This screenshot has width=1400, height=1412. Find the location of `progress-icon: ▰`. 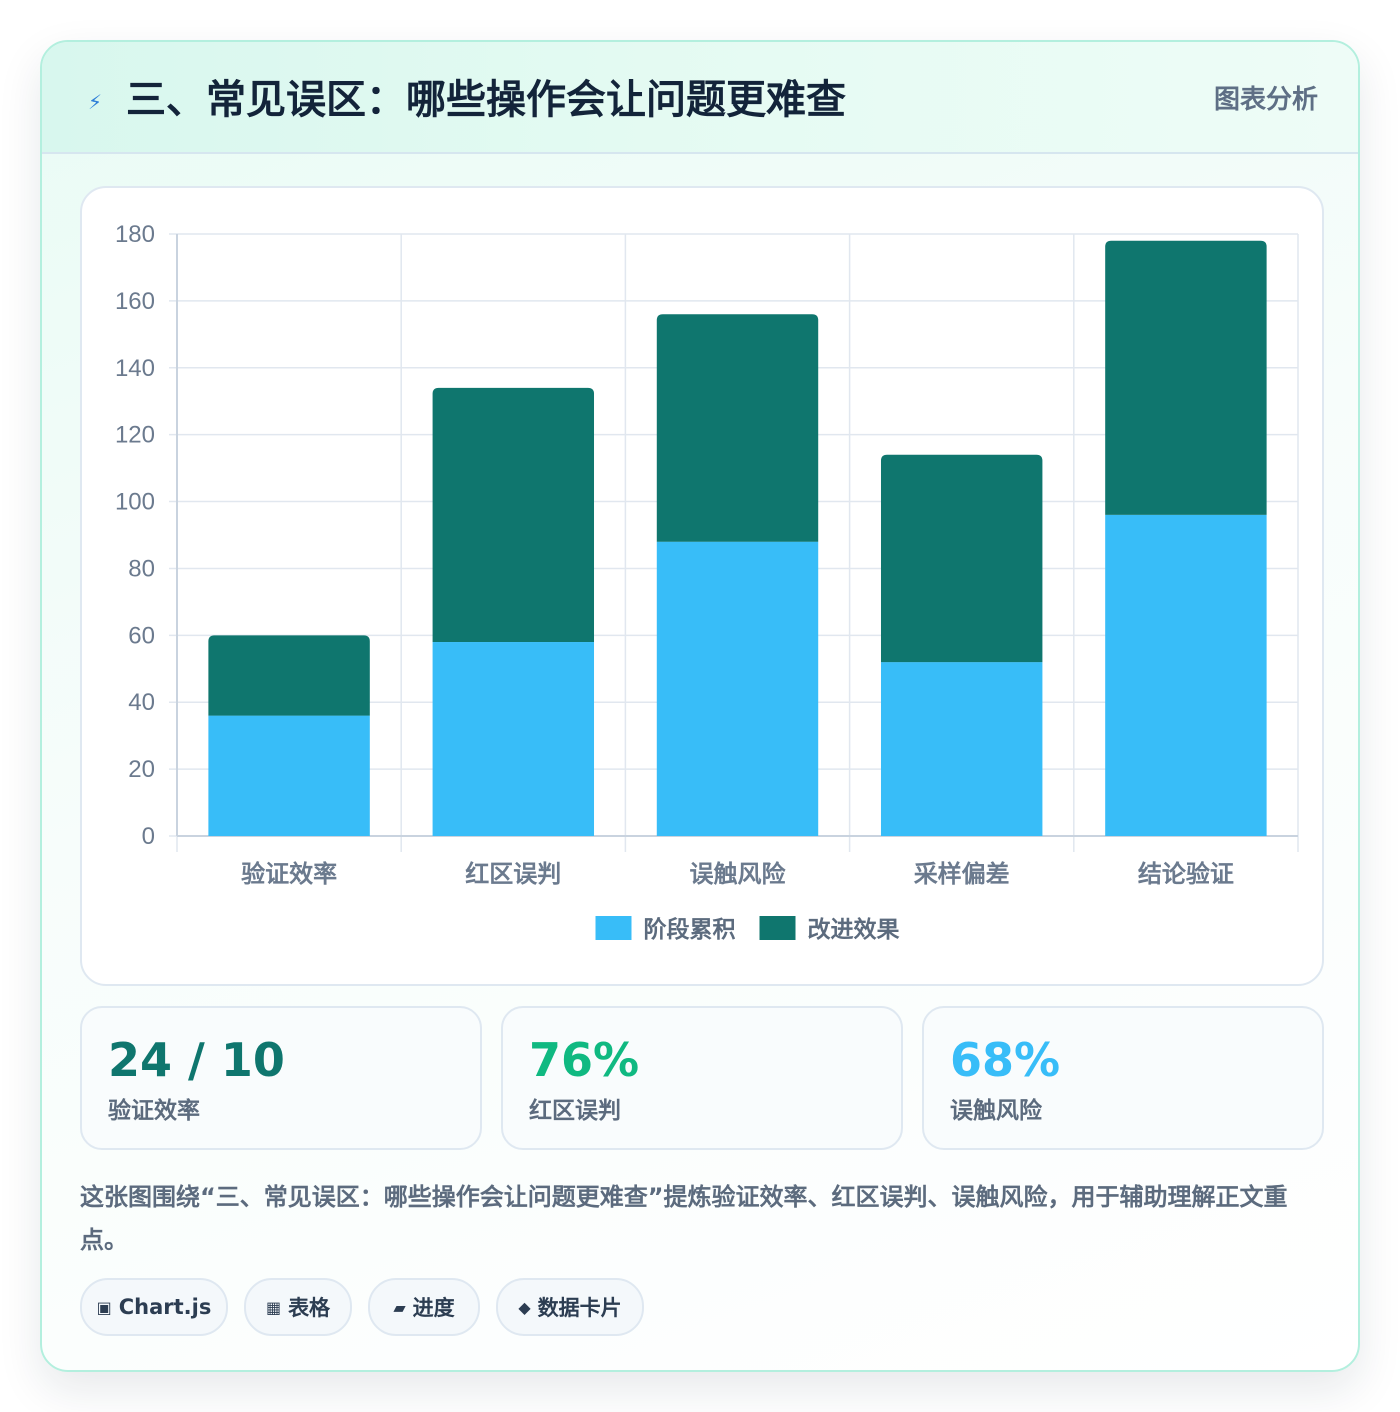

progress-icon: ▰ is located at coordinates (399, 1307).